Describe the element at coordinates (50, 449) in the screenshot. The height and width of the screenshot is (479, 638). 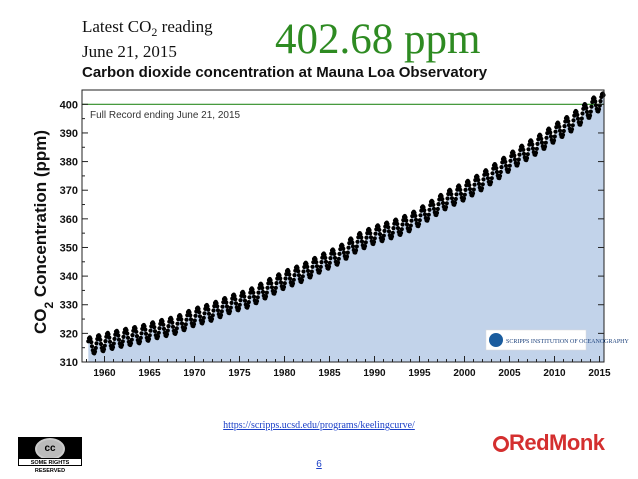
I see `cc-icon: cc` at that location.